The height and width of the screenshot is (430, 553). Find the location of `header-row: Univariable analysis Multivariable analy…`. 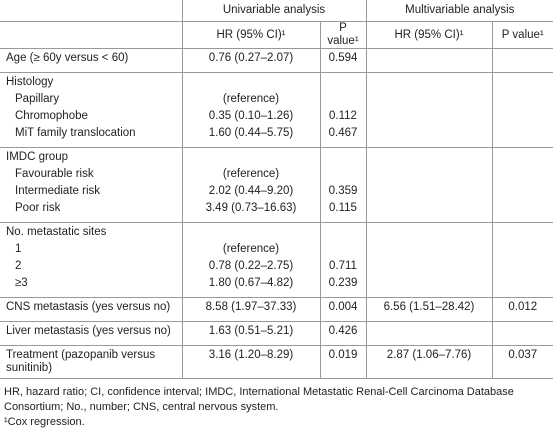

header-row: Univariable analysis Multivariable analy… is located at coordinates (276, 11).